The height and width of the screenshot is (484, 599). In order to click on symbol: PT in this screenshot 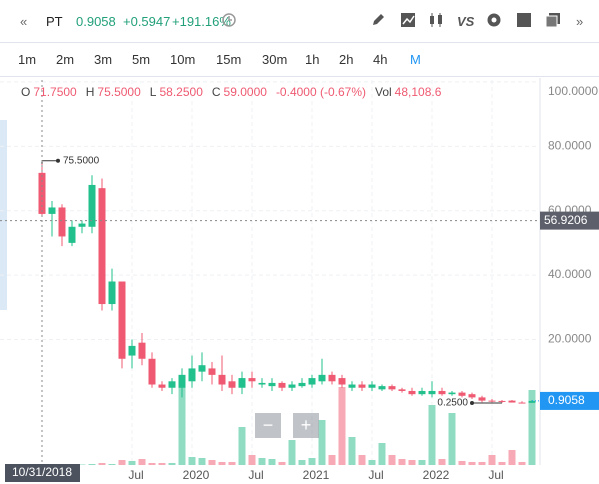, I will do `click(54, 21)`.